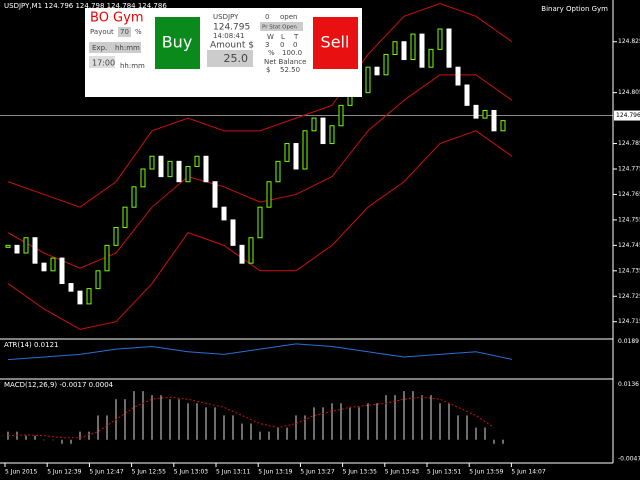 This screenshot has width=640, height=480. I want to click on x-tick-label: 5 Jun 12:39, so click(64, 472).